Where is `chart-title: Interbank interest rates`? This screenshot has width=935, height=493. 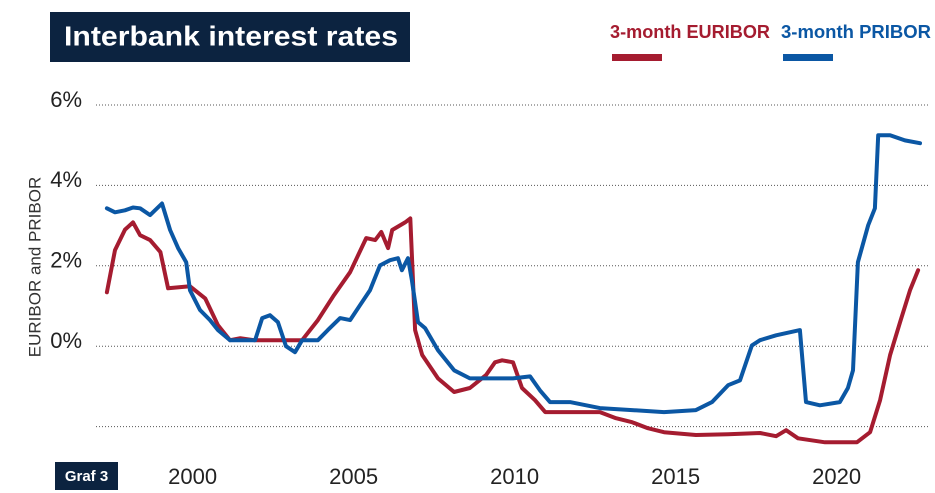 chart-title: Interbank interest rates is located at coordinates (231, 35).